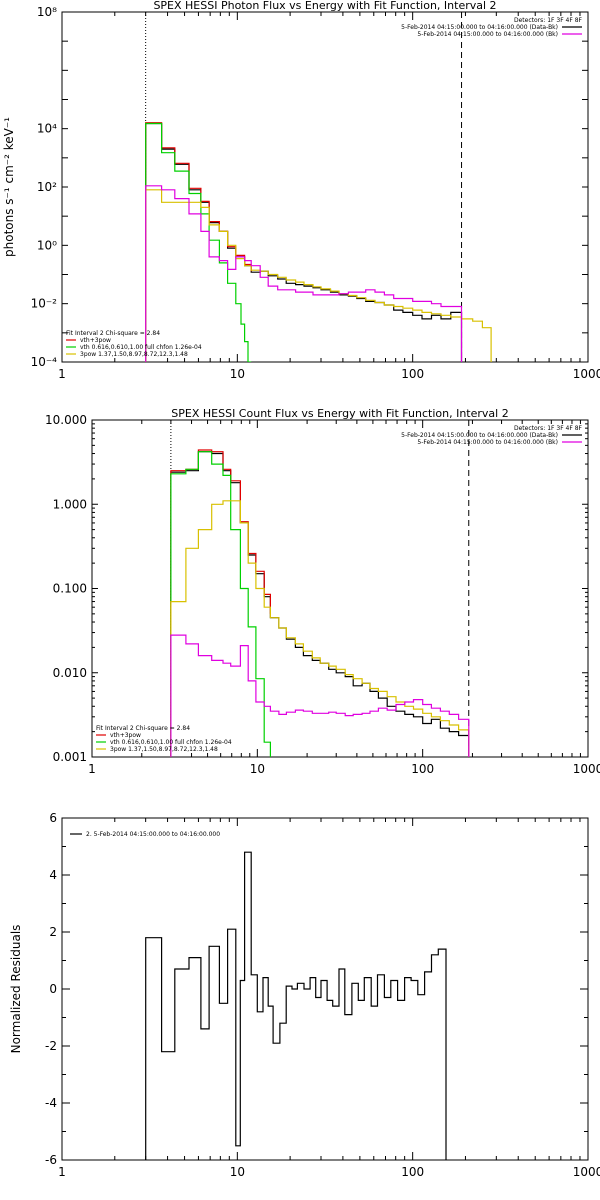  What do you see at coordinates (53, 932) in the screenshot?
I see `y-tick-label: 2` at bounding box center [53, 932].